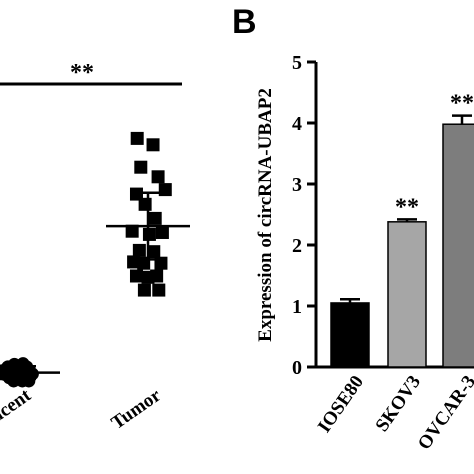 The image size is (474, 474). What do you see at coordinates (17, 415) in the screenshot?
I see `x-tick-label: Adjacent` at bounding box center [17, 415].